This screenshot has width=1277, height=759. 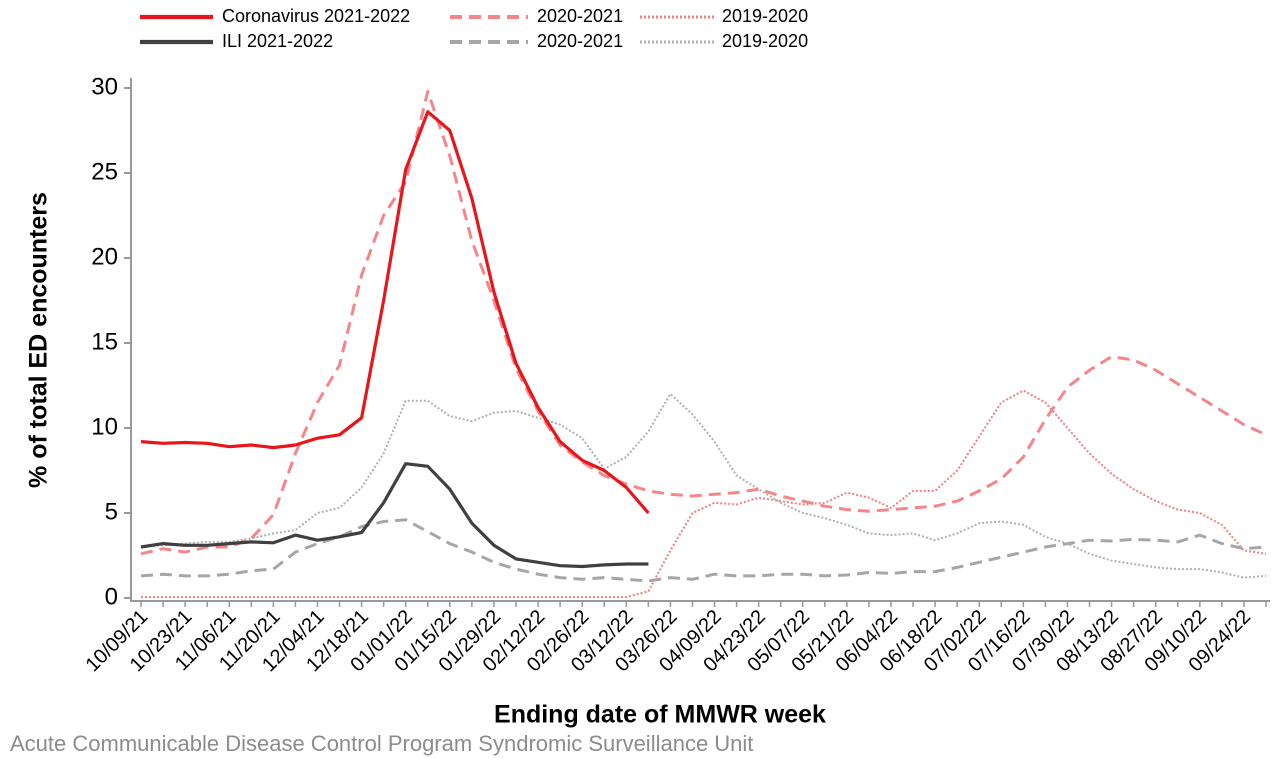 I want to click on y-tick-label: 0, so click(x=111, y=596).